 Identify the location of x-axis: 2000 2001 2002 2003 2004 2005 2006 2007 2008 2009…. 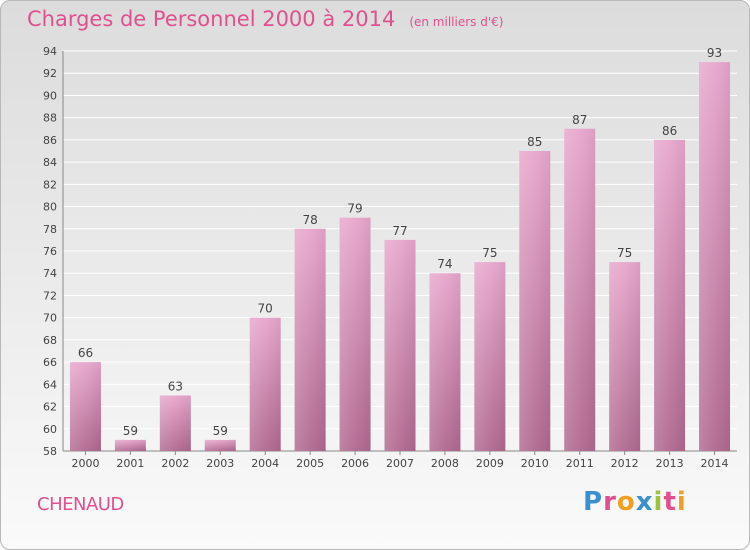
(400, 460).